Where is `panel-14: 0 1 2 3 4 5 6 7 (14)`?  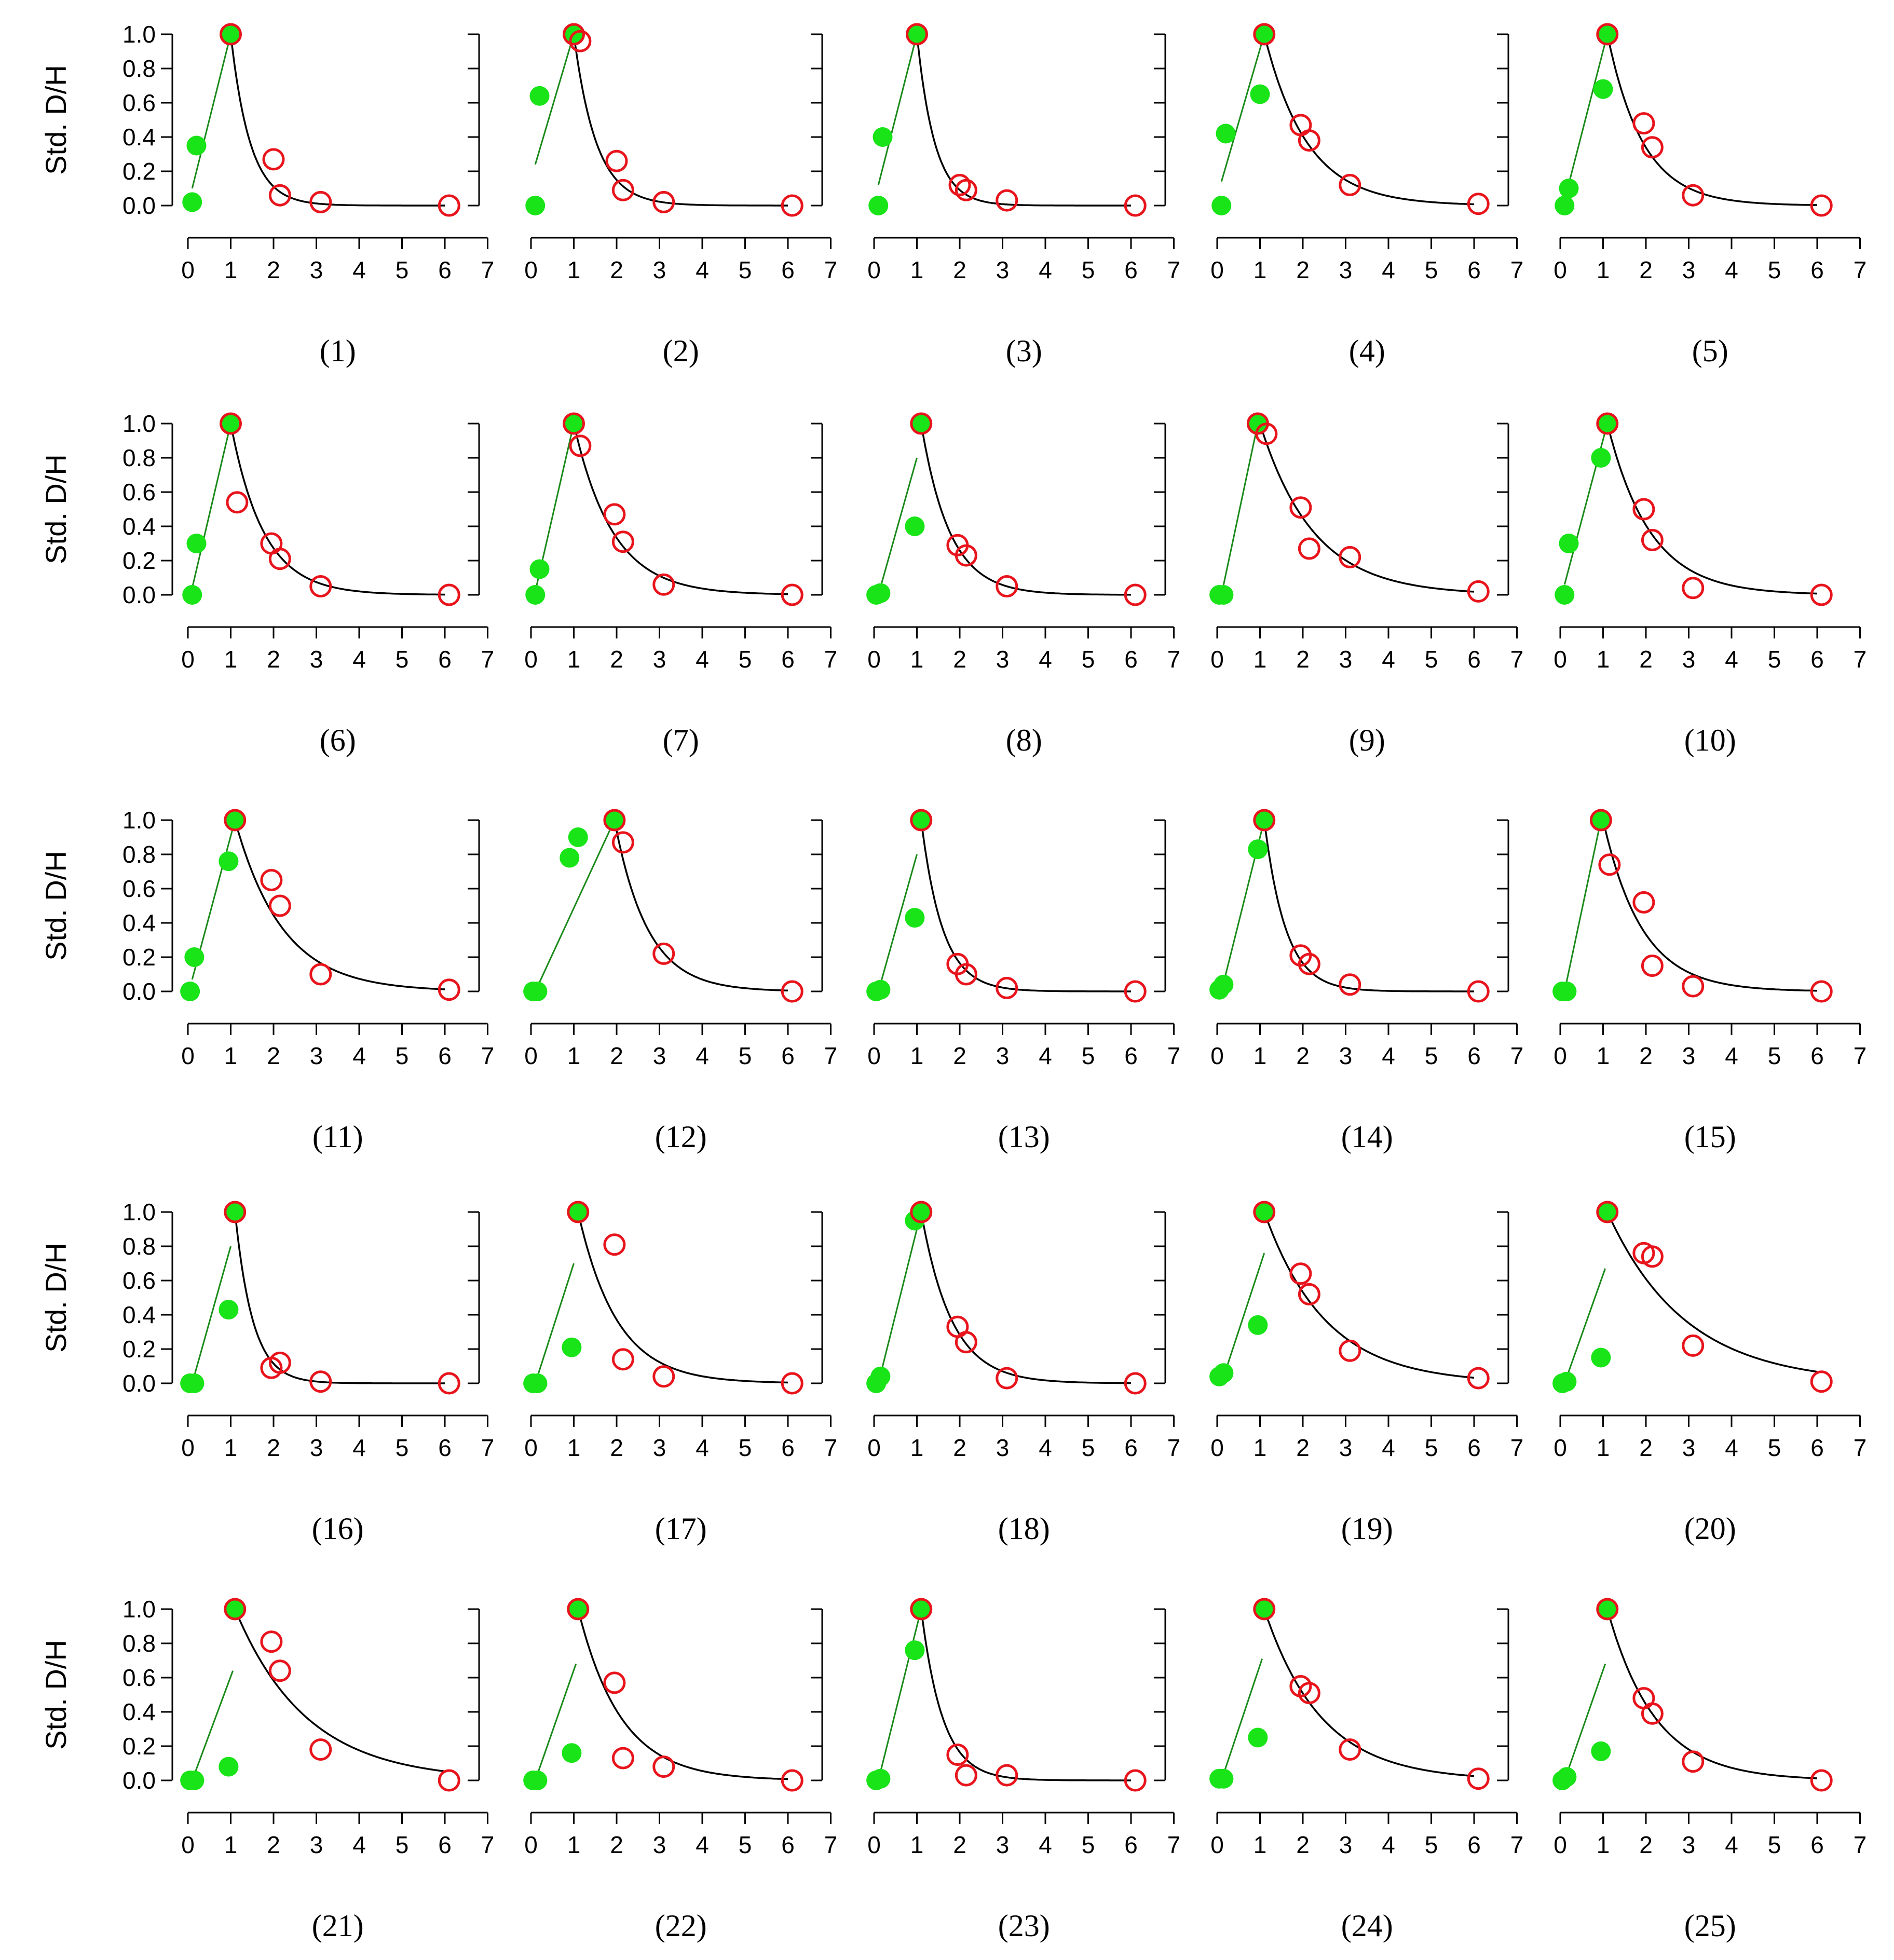 panel-14: 0 1 2 3 4 5 6 7 (14) is located at coordinates (1339, 981).